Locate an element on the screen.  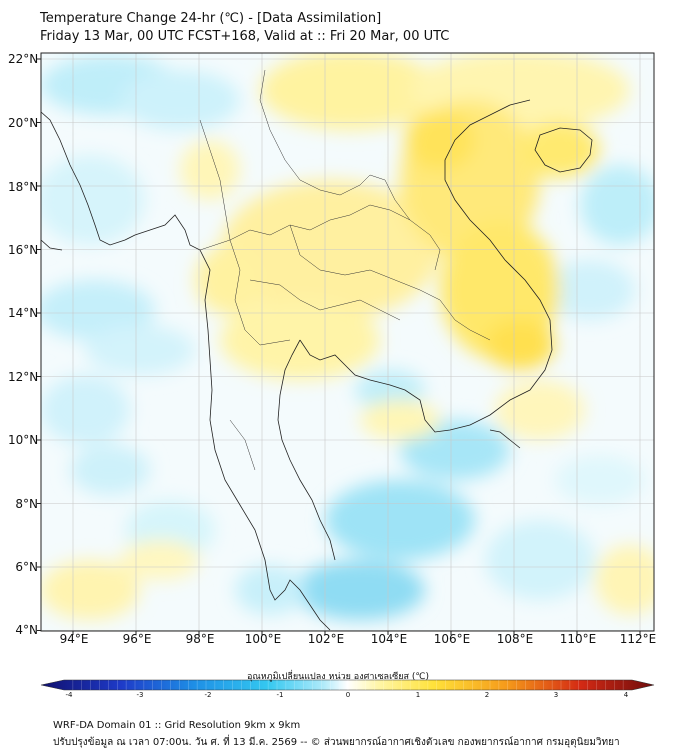
lat-label: 18°N is located at coordinates (23, 187).